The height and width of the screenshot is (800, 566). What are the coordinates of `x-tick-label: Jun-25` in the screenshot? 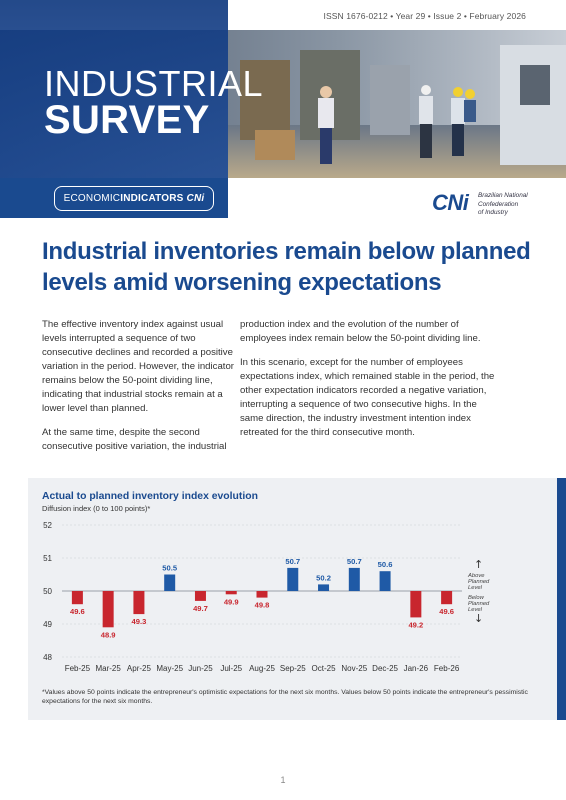 It's located at (200, 668).